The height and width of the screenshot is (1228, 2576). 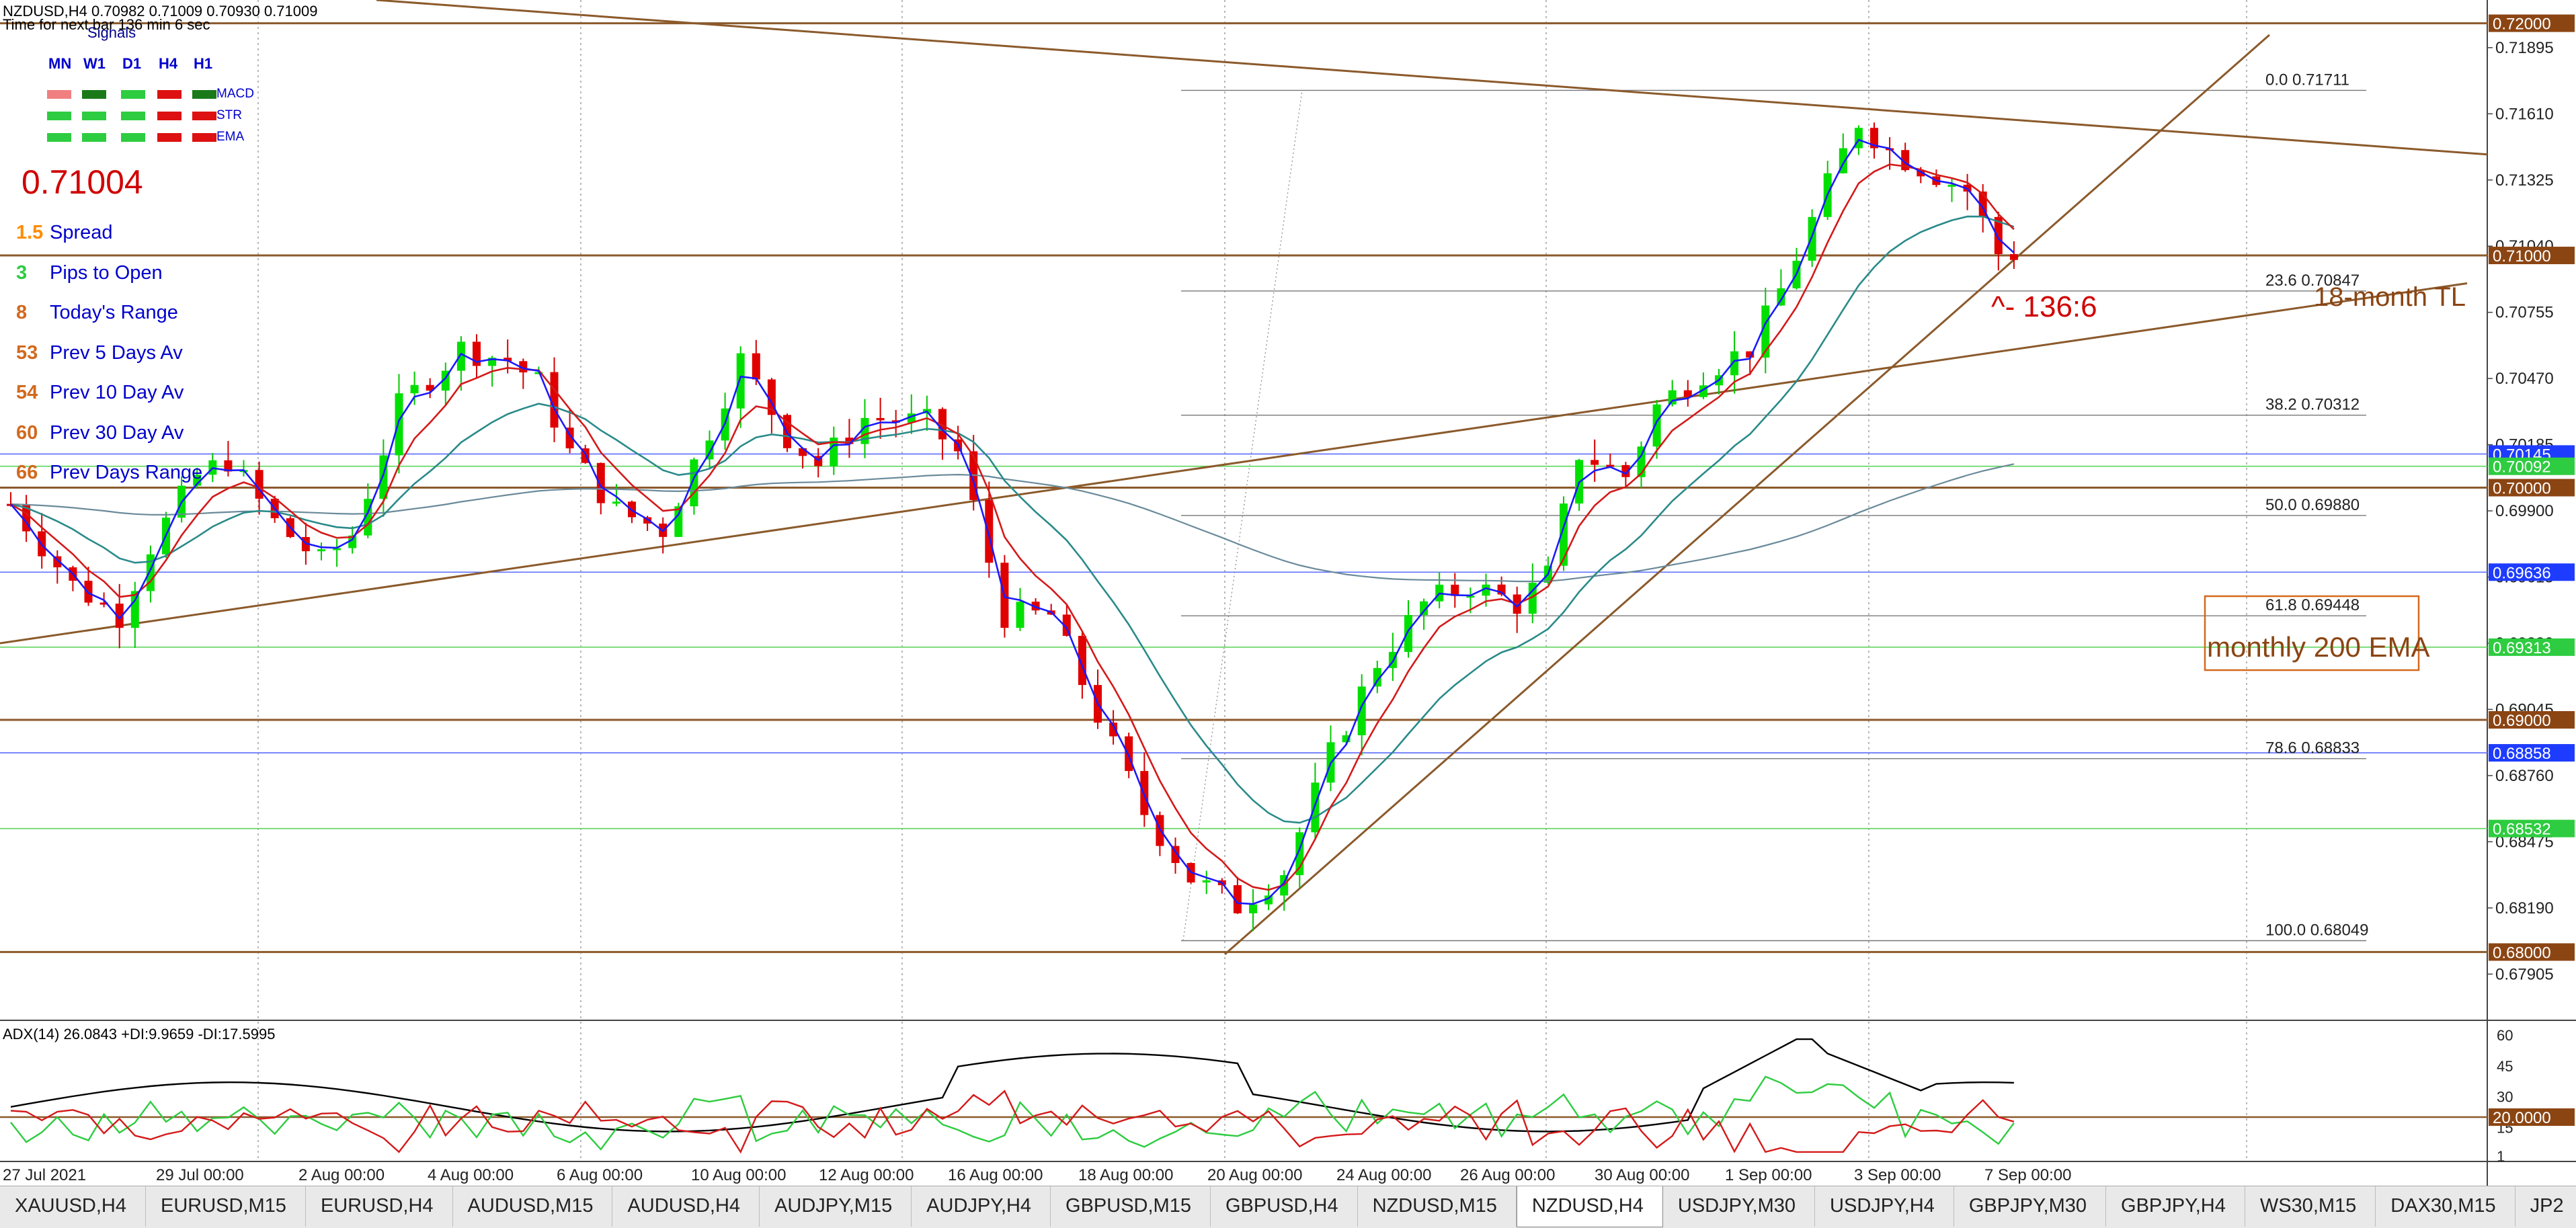 What do you see at coordinates (73, 1206) in the screenshot?
I see `tab-xauusd-h4: XAUUSD,H4` at bounding box center [73, 1206].